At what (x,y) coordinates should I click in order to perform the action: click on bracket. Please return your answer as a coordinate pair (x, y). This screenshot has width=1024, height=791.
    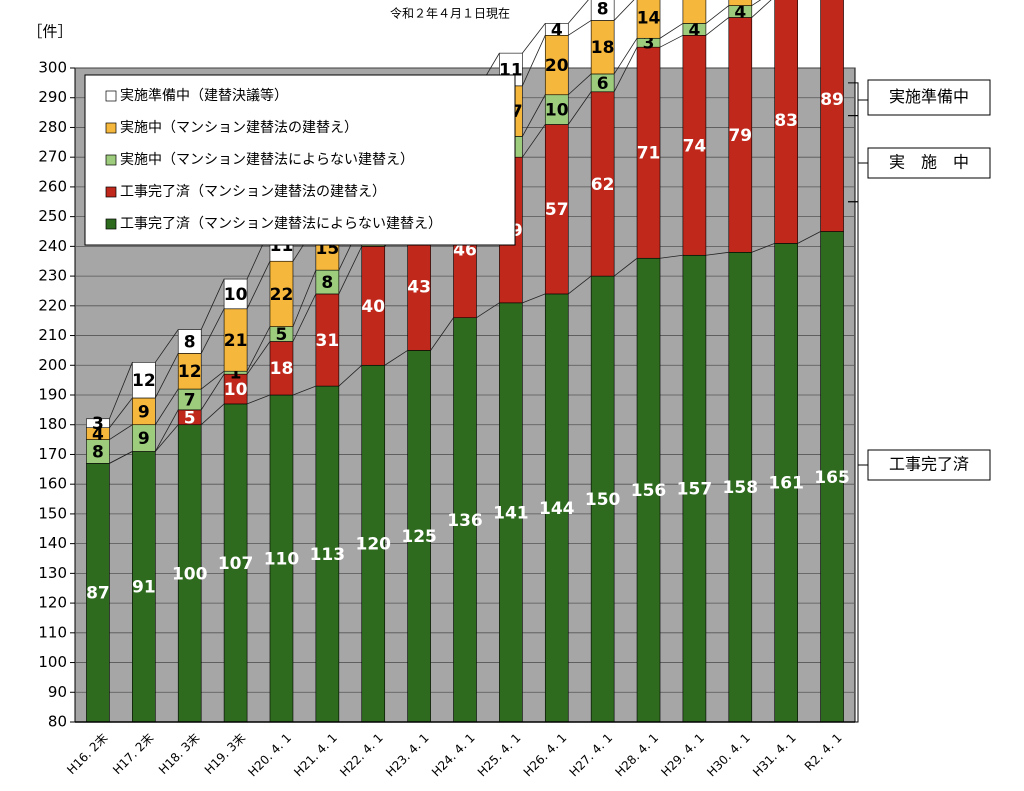
    Looking at the image, I should click on (858, 462).